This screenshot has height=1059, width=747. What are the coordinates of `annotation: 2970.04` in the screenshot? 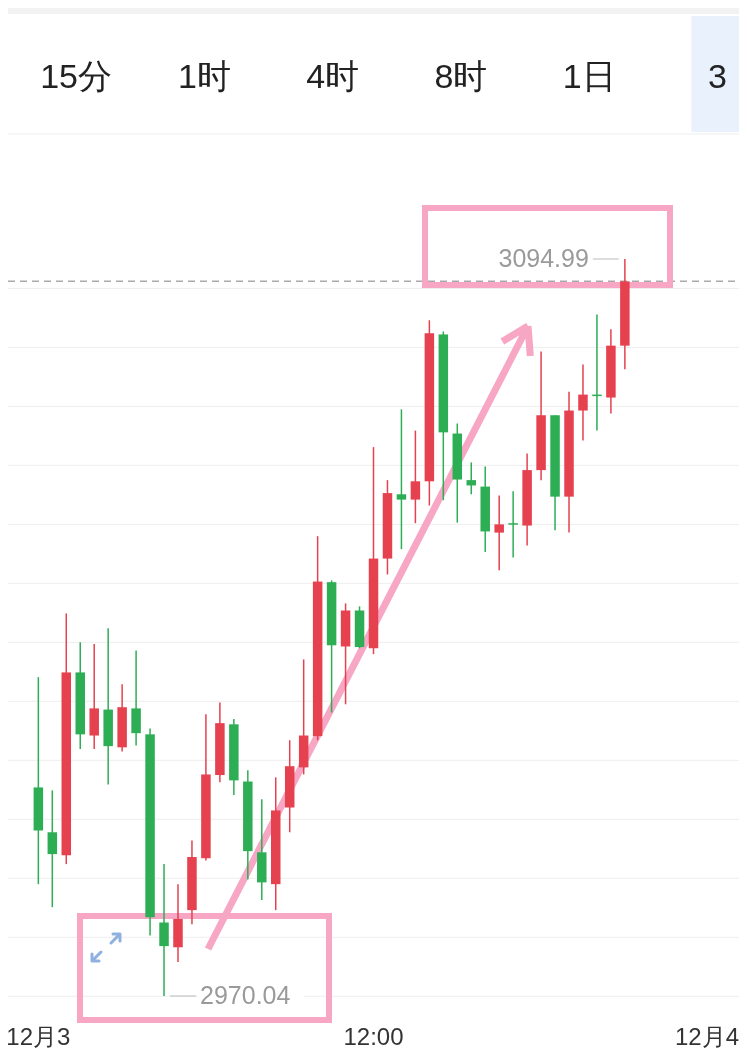 It's located at (245, 995).